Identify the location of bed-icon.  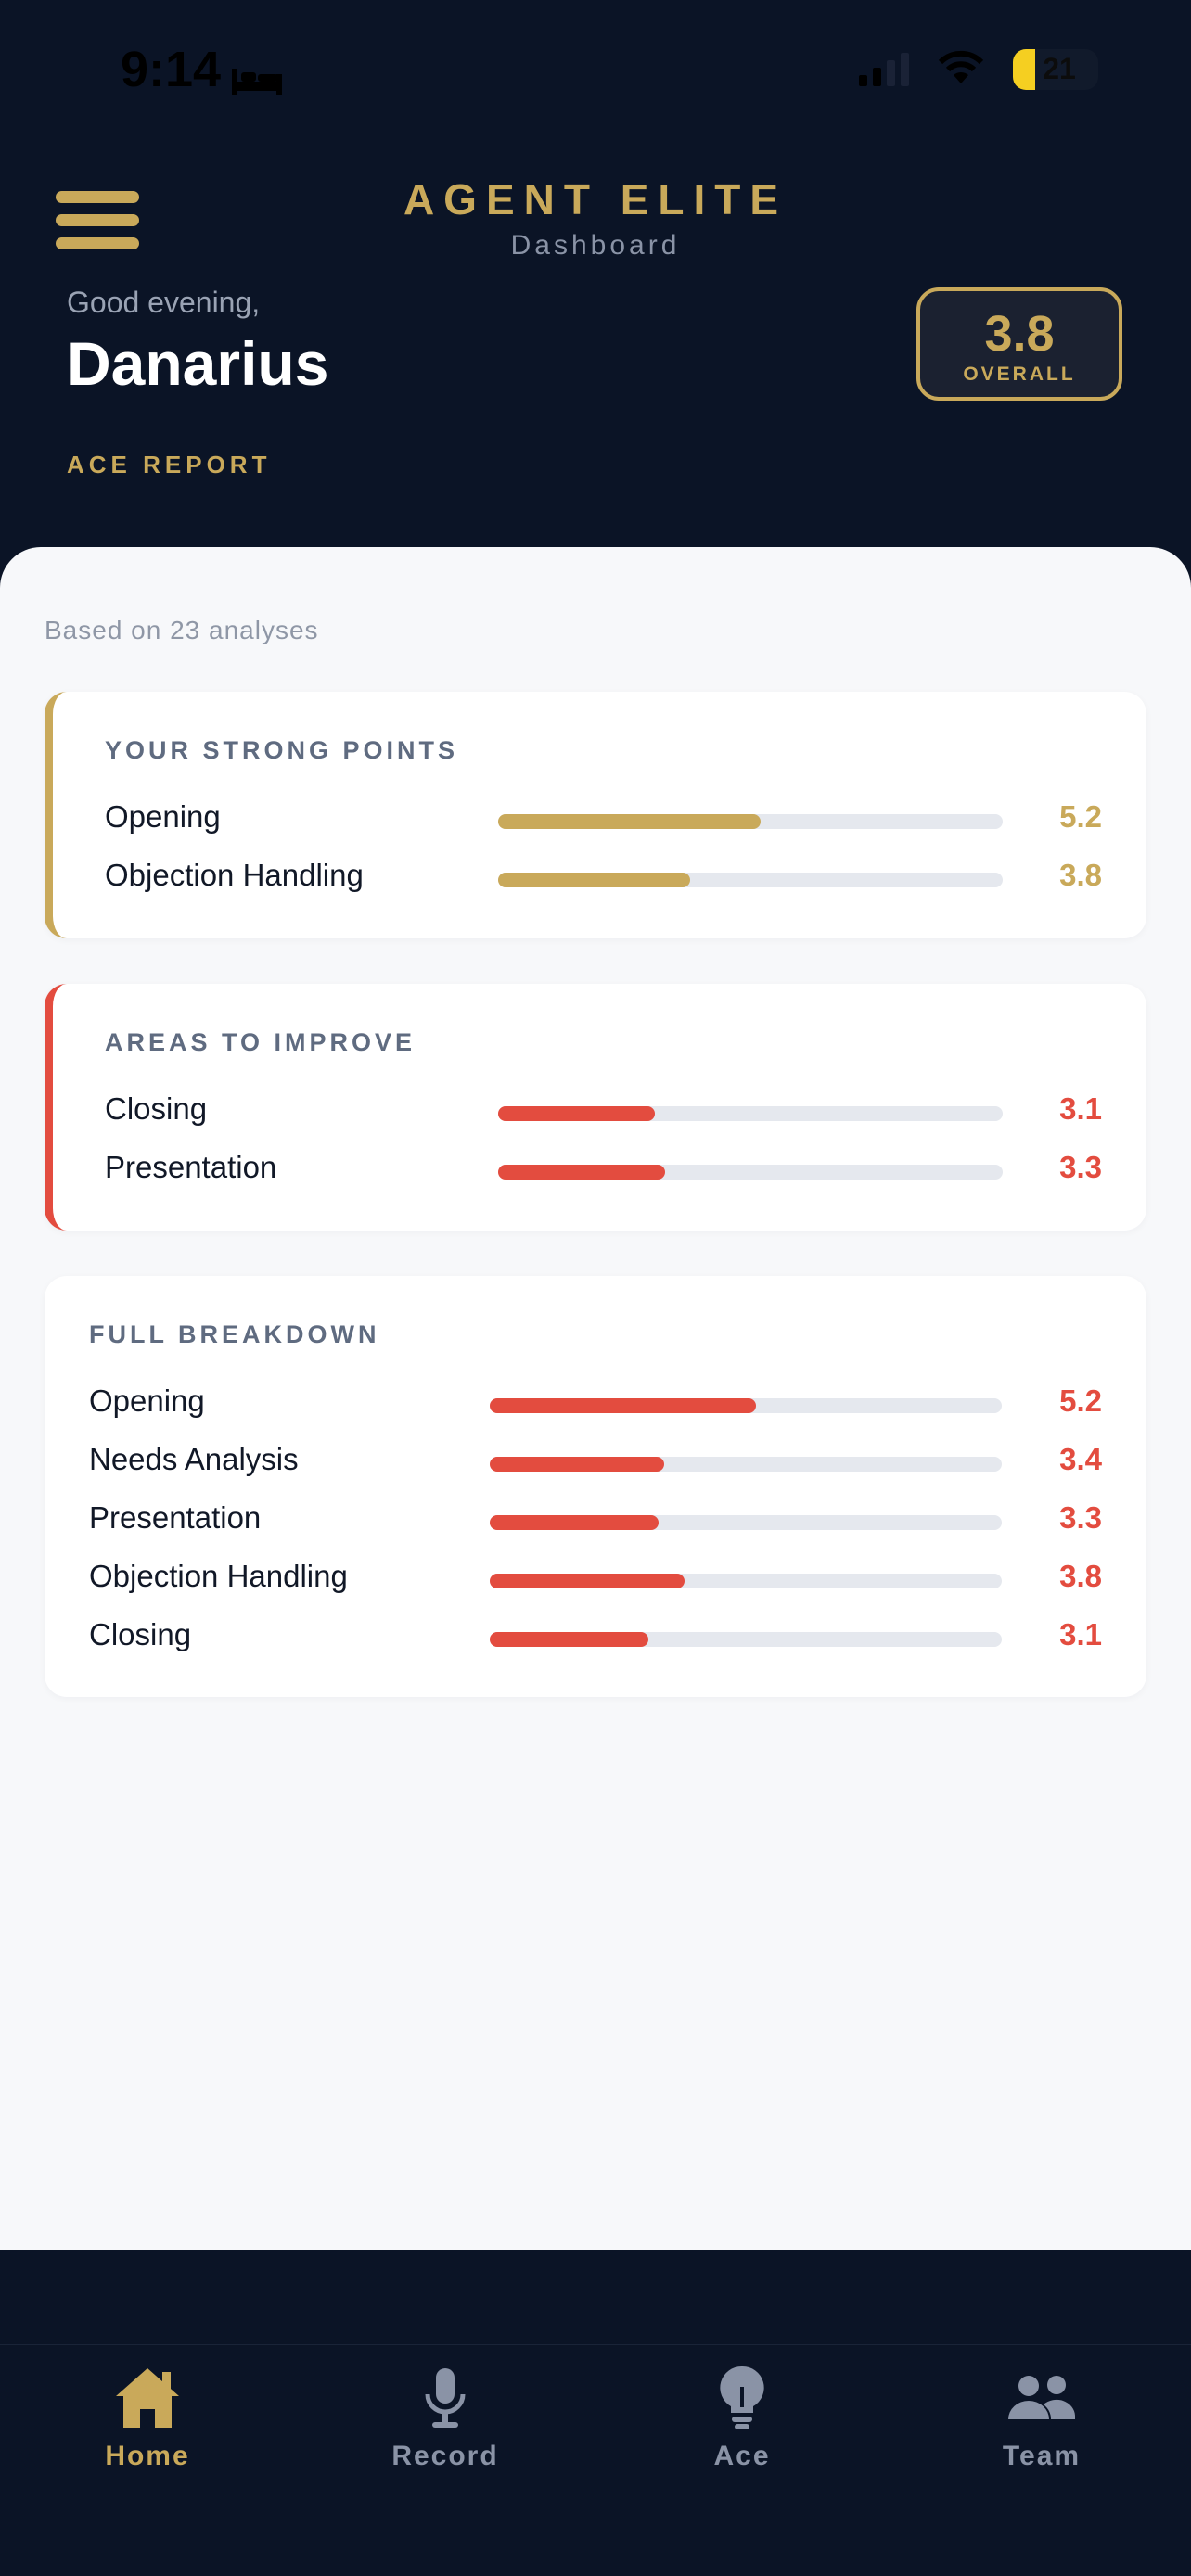
(257, 73).